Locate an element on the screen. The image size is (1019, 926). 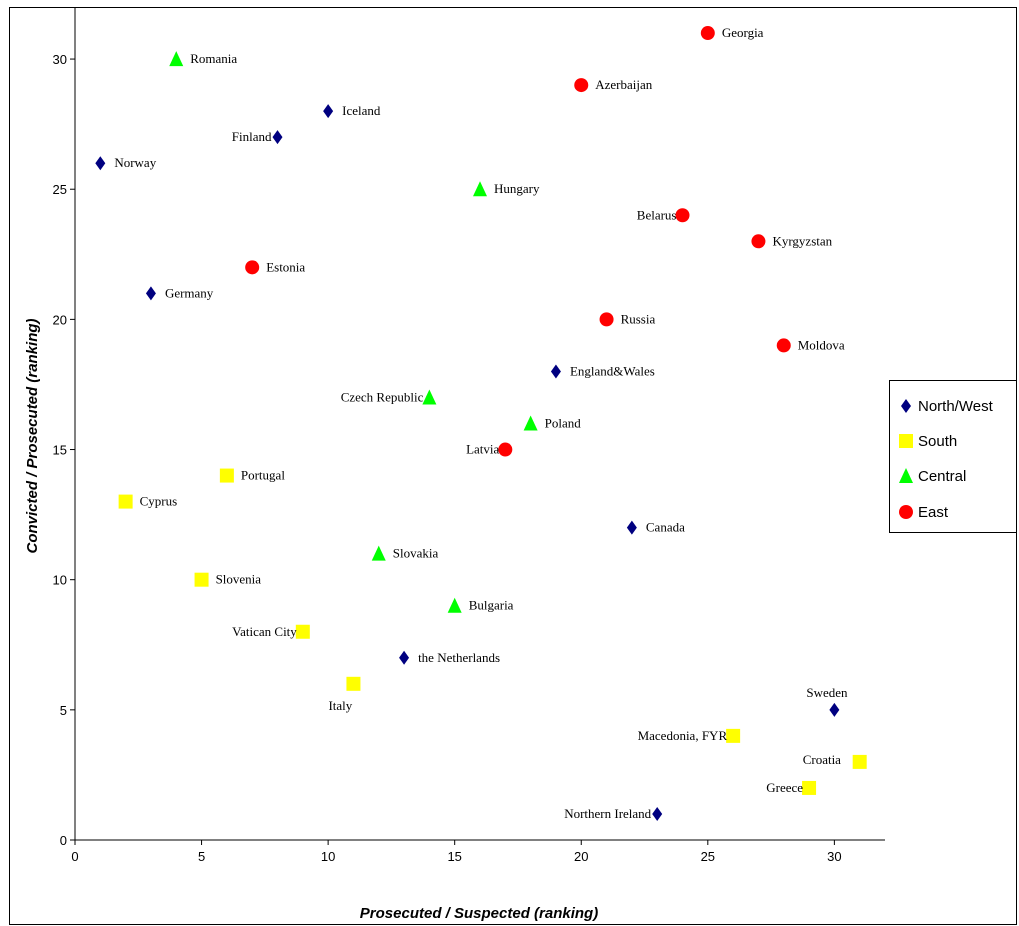
point-label-finland: Finland is located at coordinates (252, 136).